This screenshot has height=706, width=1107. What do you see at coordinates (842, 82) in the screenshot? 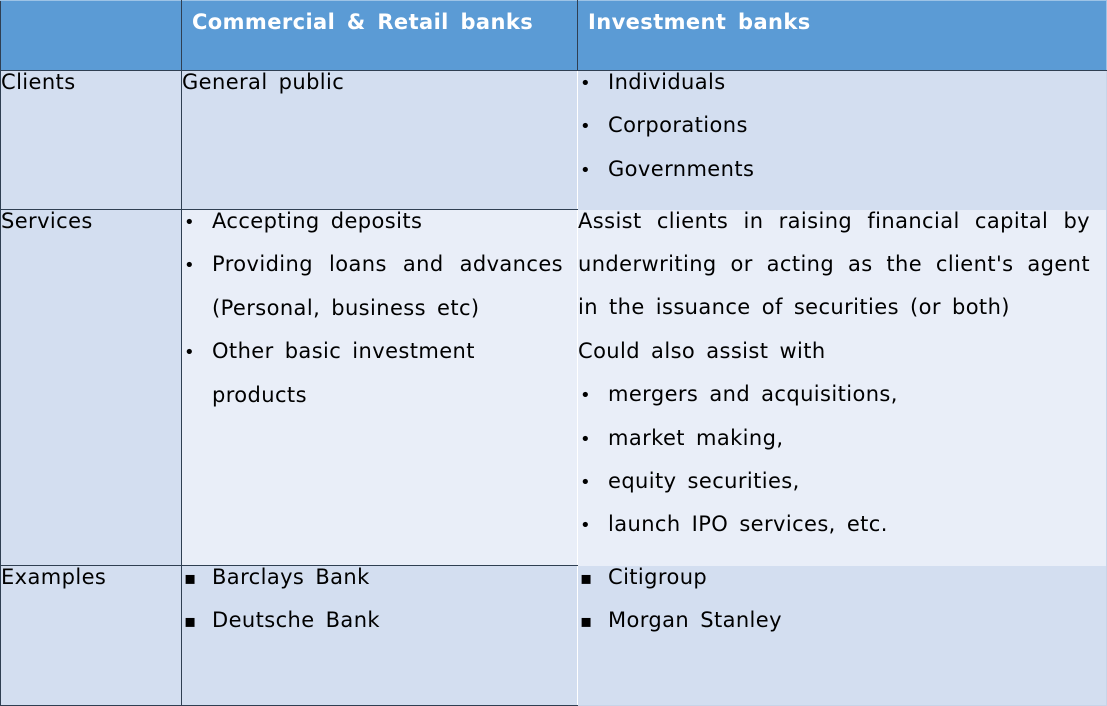
I see `list-item: Individuals` at bounding box center [842, 82].